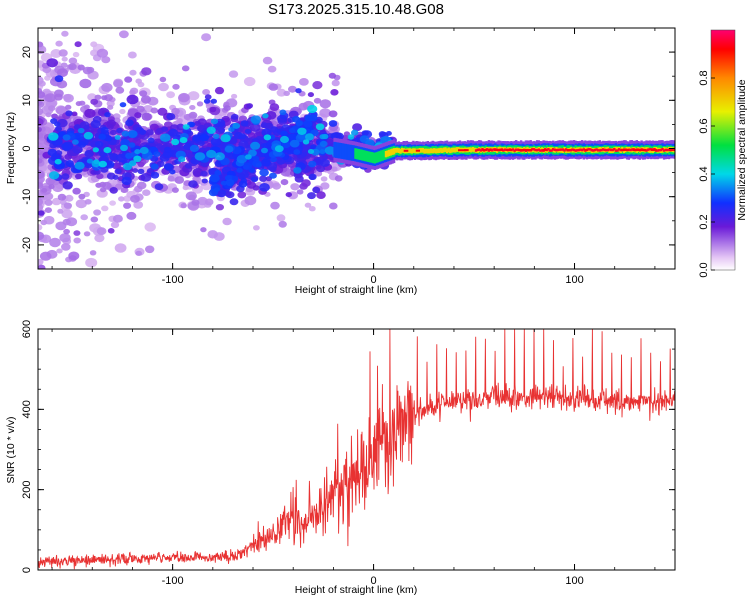 Image resolution: width=750 pixels, height=605 pixels. Describe the element at coordinates (704, 269) in the screenshot. I see `colorbar-tick-label: 0.0` at that location.